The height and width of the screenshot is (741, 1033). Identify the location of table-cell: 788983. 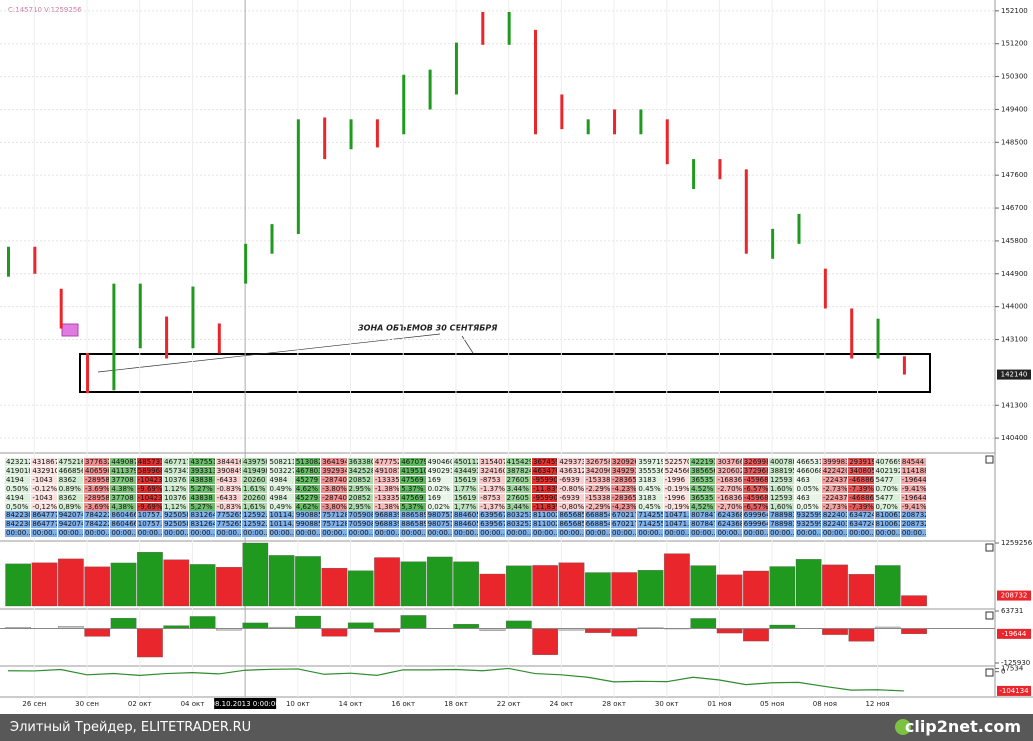
(782, 524).